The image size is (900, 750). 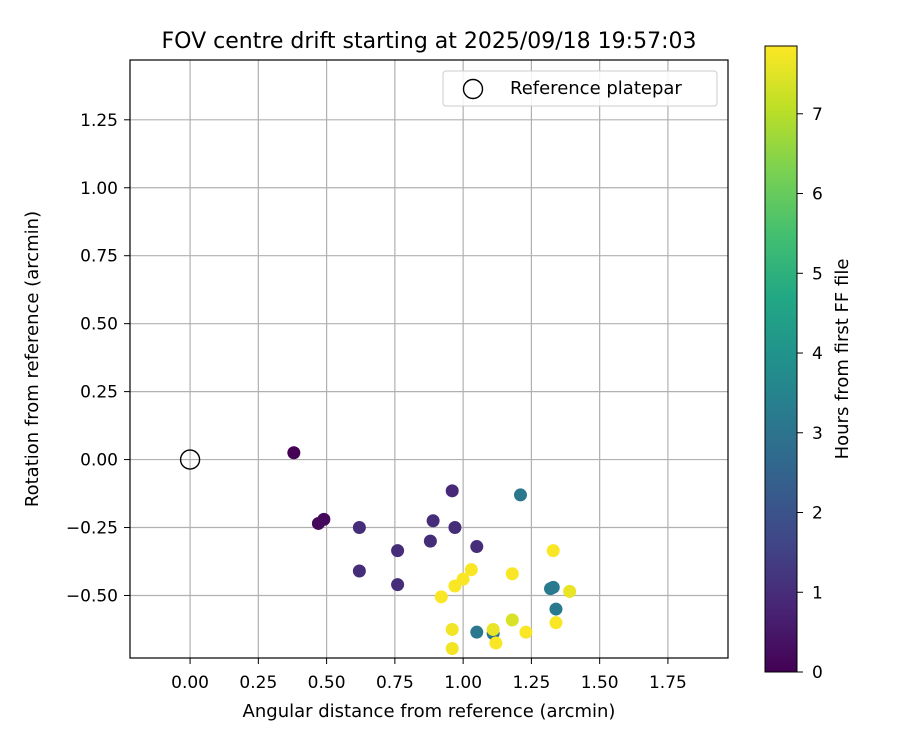 What do you see at coordinates (99, 189) in the screenshot?
I see `y-tick-label: 1.00` at bounding box center [99, 189].